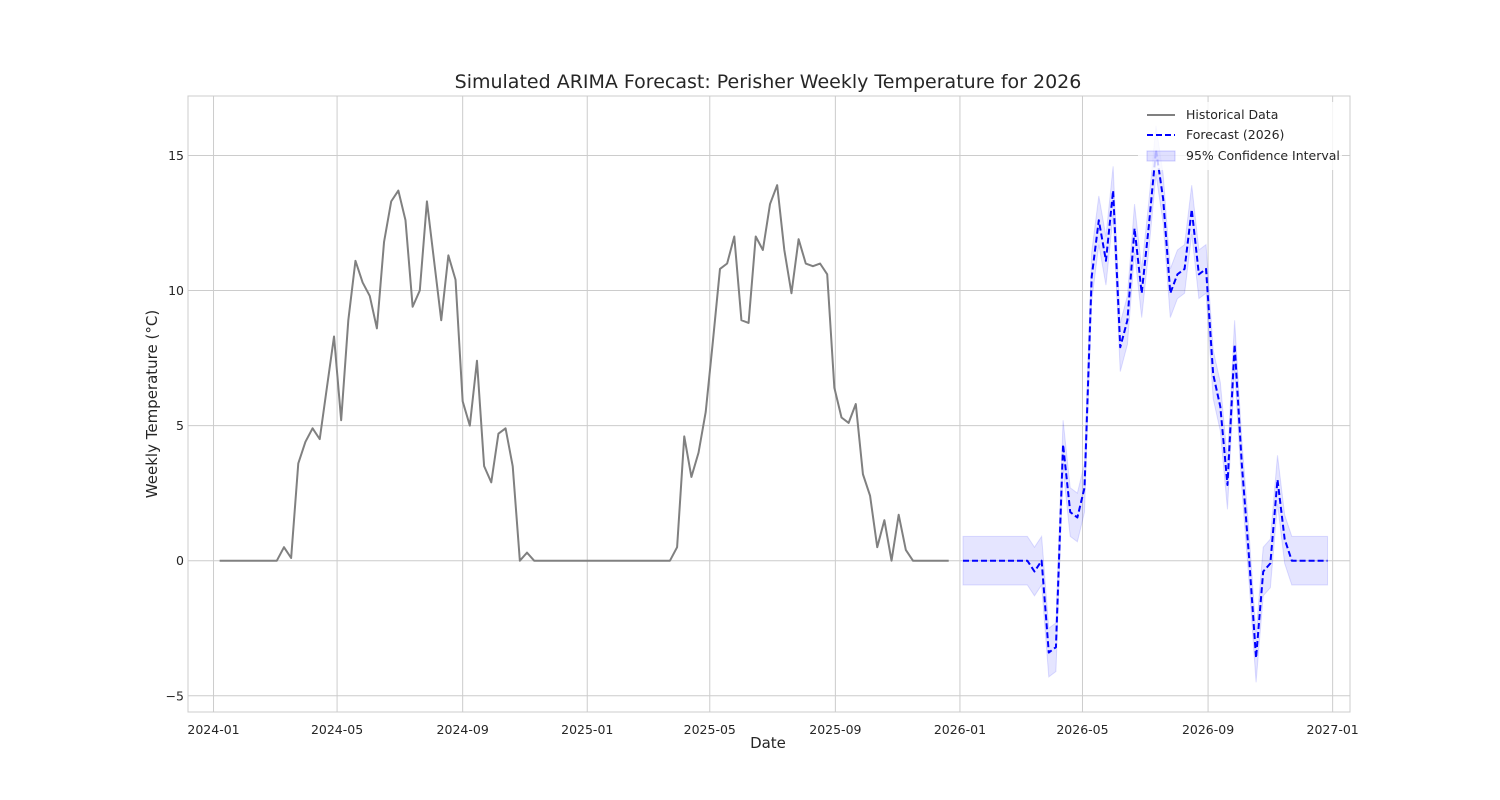  Describe the element at coordinates (587, 729) in the screenshot. I see `x-tick-label: 2025-01` at that location.